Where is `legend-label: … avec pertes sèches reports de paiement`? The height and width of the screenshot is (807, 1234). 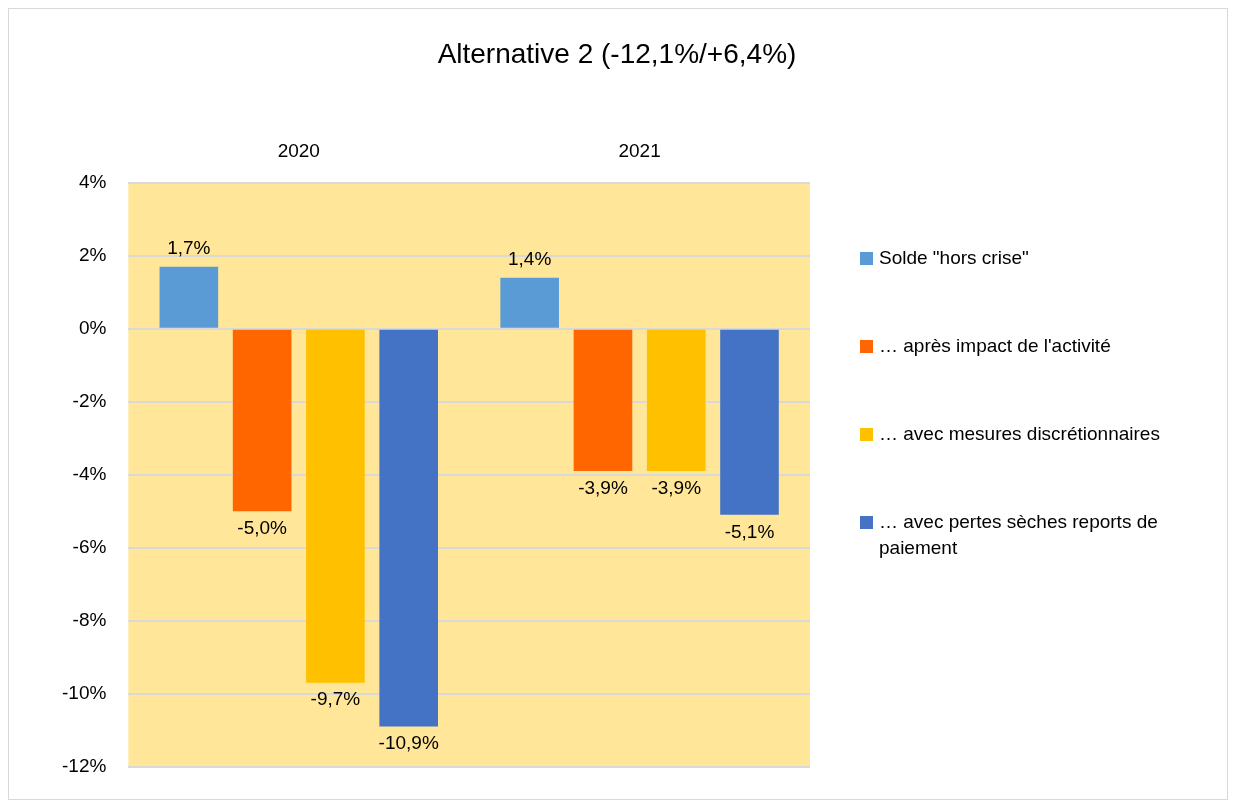 legend-label: … avec pertes sèches reports de paiement is located at coordinates (1019, 535).